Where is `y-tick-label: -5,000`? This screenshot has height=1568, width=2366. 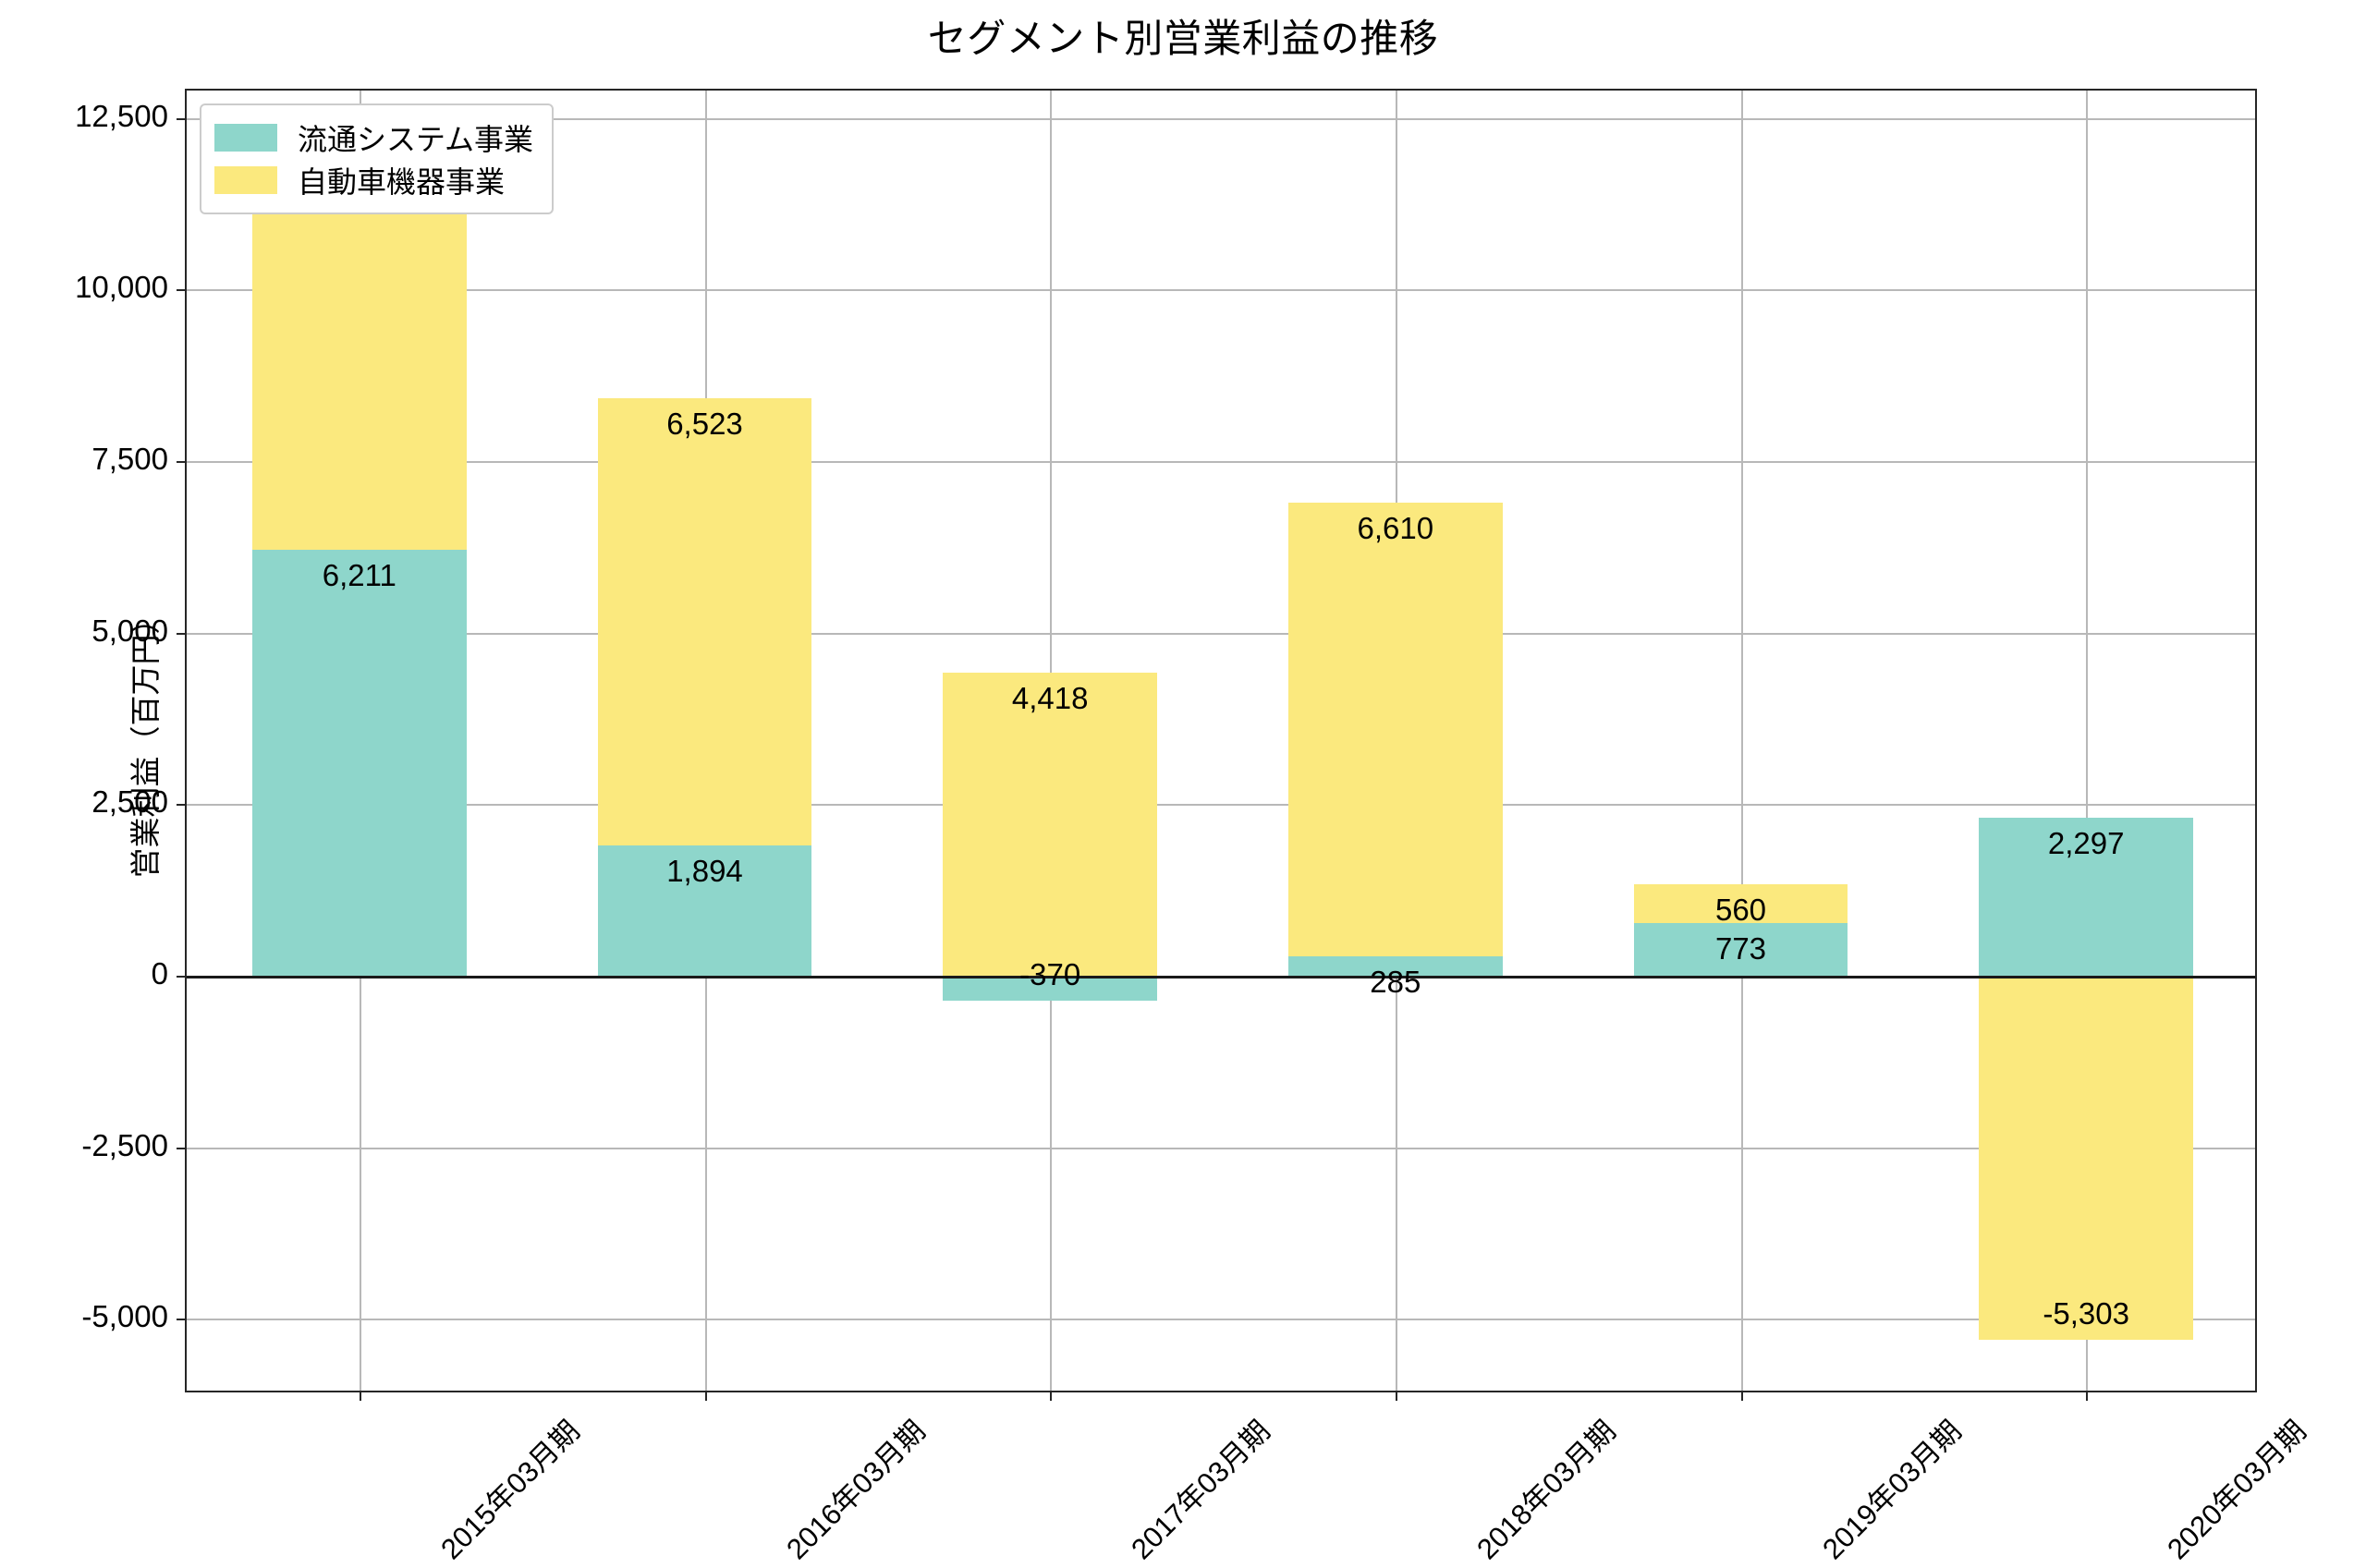
y-tick-label: -5,000 is located at coordinates (125, 1316).